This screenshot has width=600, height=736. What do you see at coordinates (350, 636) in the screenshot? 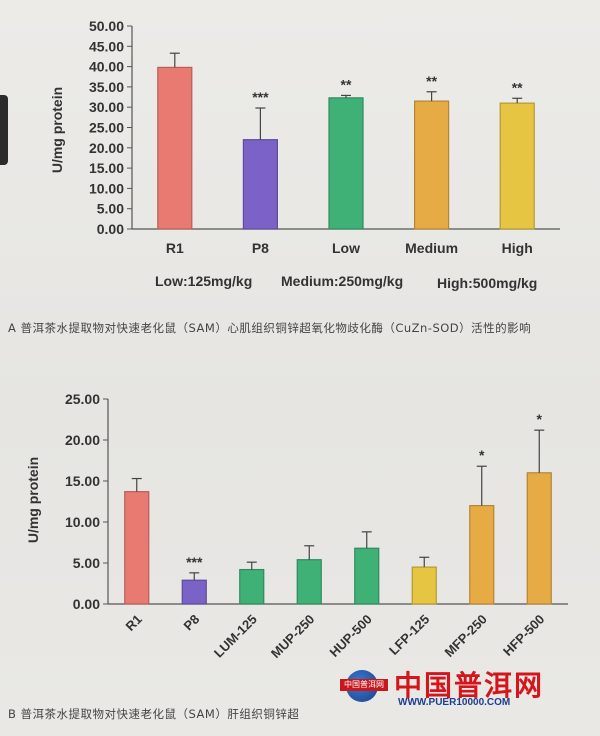
I see `x-tick-label: HUP-500` at bounding box center [350, 636].